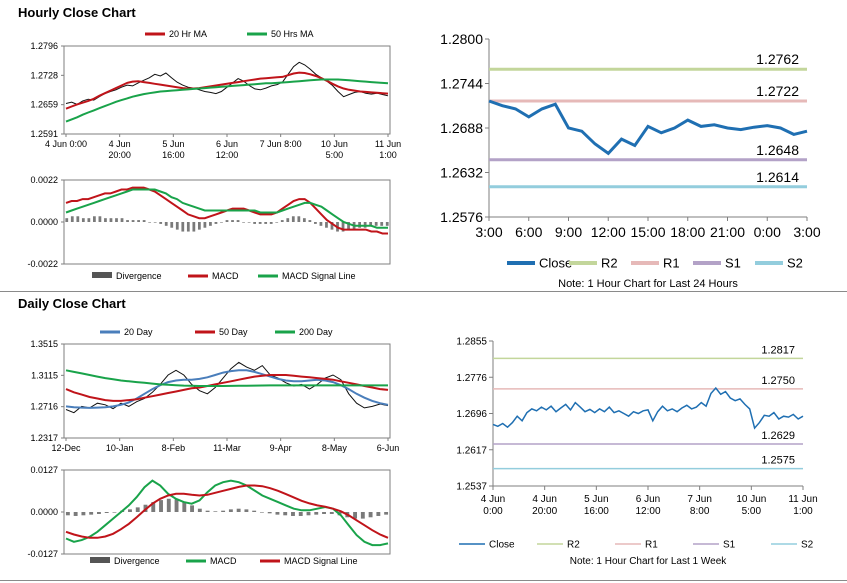  What do you see at coordinates (120, 144) in the screenshot?
I see `x-tick-label: 4 Jun` at bounding box center [120, 144].